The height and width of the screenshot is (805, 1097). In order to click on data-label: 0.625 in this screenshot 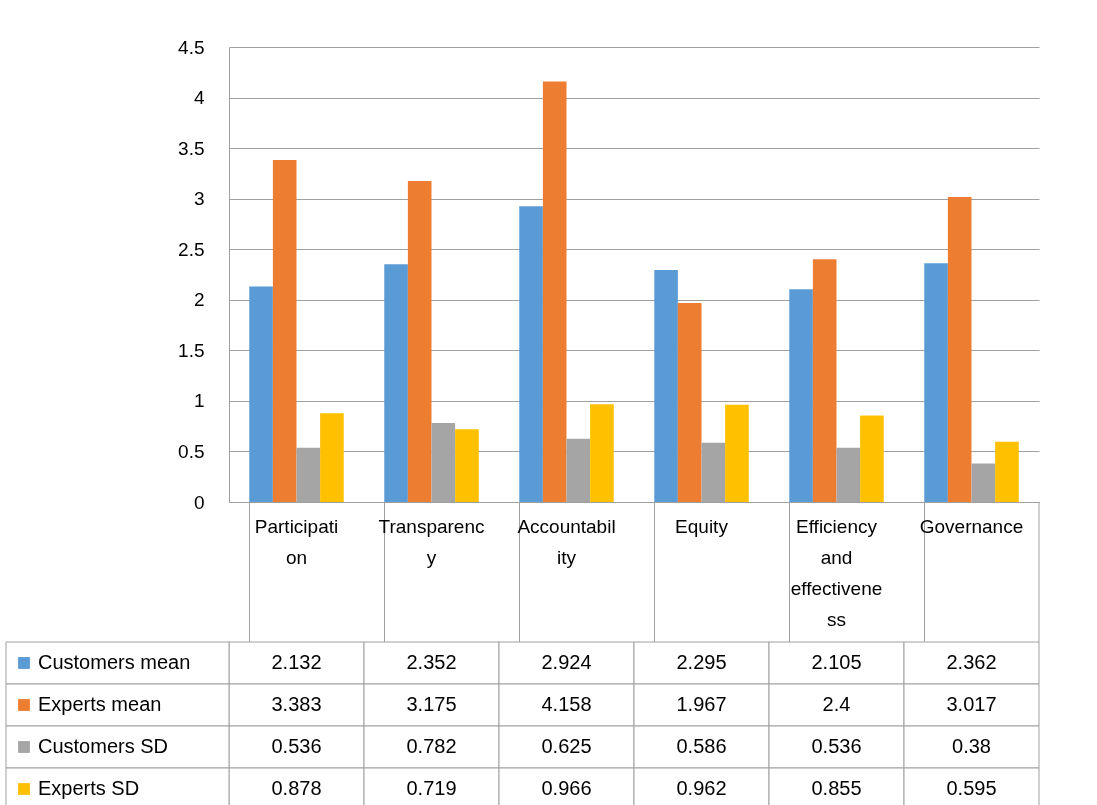, I will do `click(566, 746)`.